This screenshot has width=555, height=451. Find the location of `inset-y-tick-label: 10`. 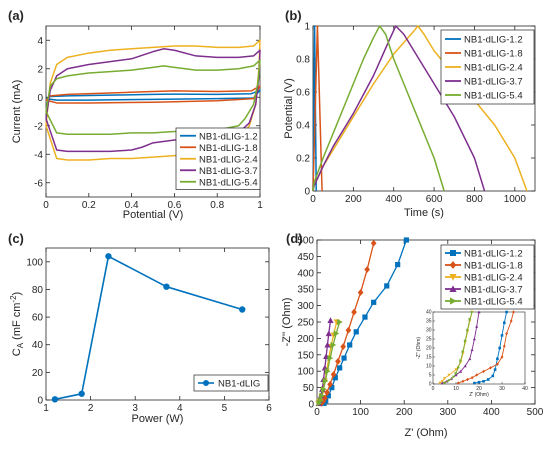

inset-y-tick-label: 10 is located at coordinates (429, 367).